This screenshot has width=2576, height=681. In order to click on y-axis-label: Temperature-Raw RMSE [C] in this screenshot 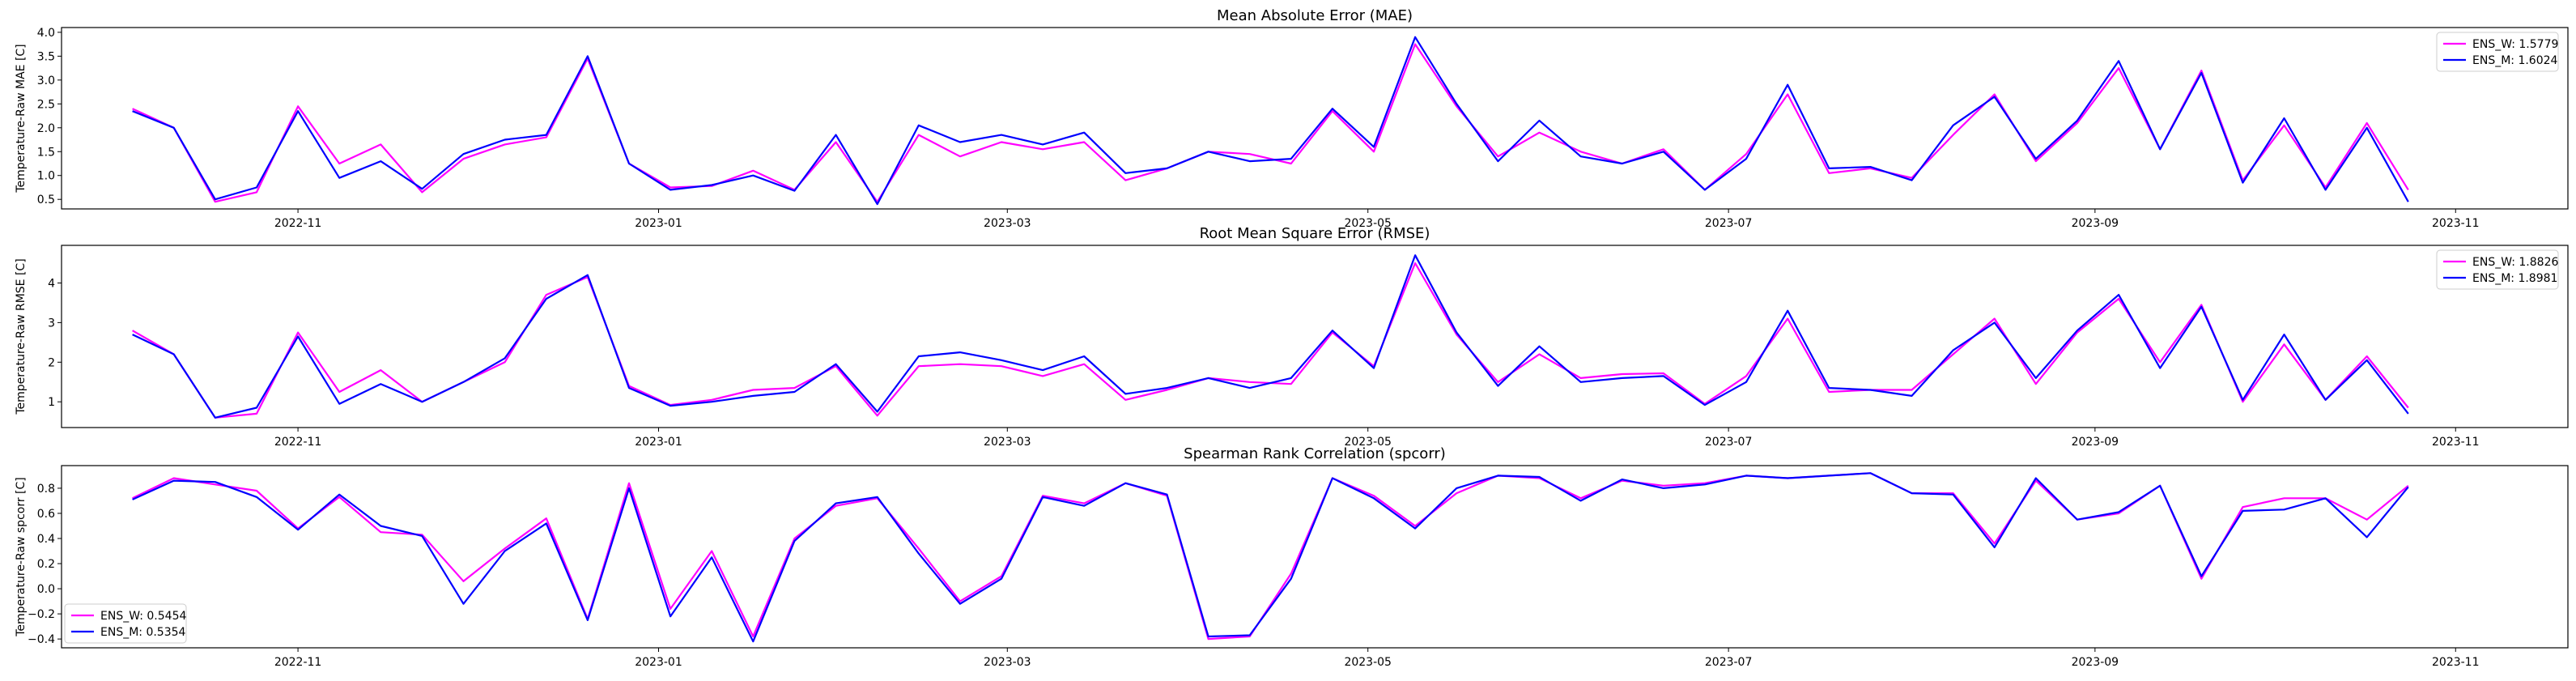, I will do `click(21, 337)`.